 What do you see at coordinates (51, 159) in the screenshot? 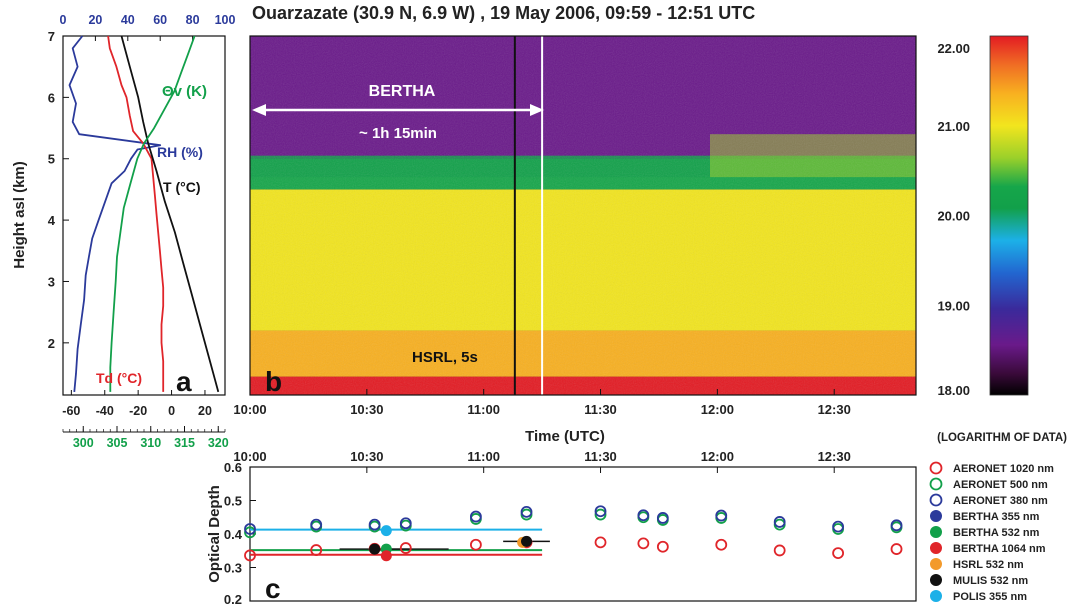
I see `panel-a-ytick-label: 5` at bounding box center [51, 159].